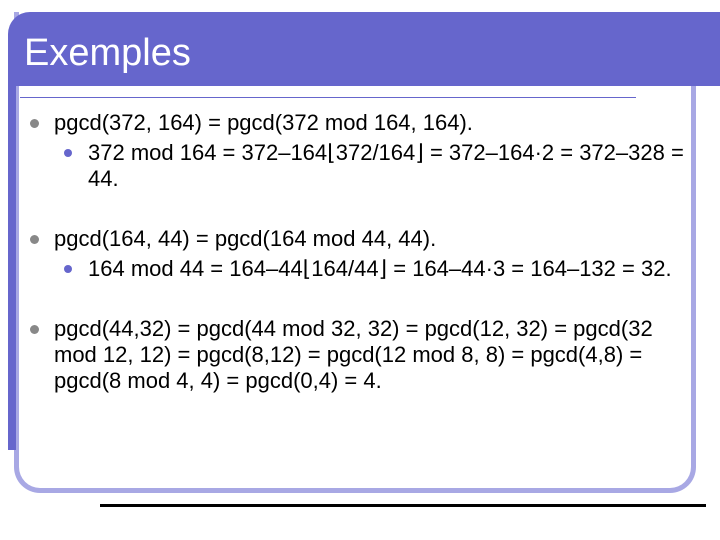 The height and width of the screenshot is (540, 720). Describe the element at coordinates (263, 122) in the screenshot. I see `bullet-text: pgcd(372, 164) = pgcd(372 mod 164, 164).` at that location.